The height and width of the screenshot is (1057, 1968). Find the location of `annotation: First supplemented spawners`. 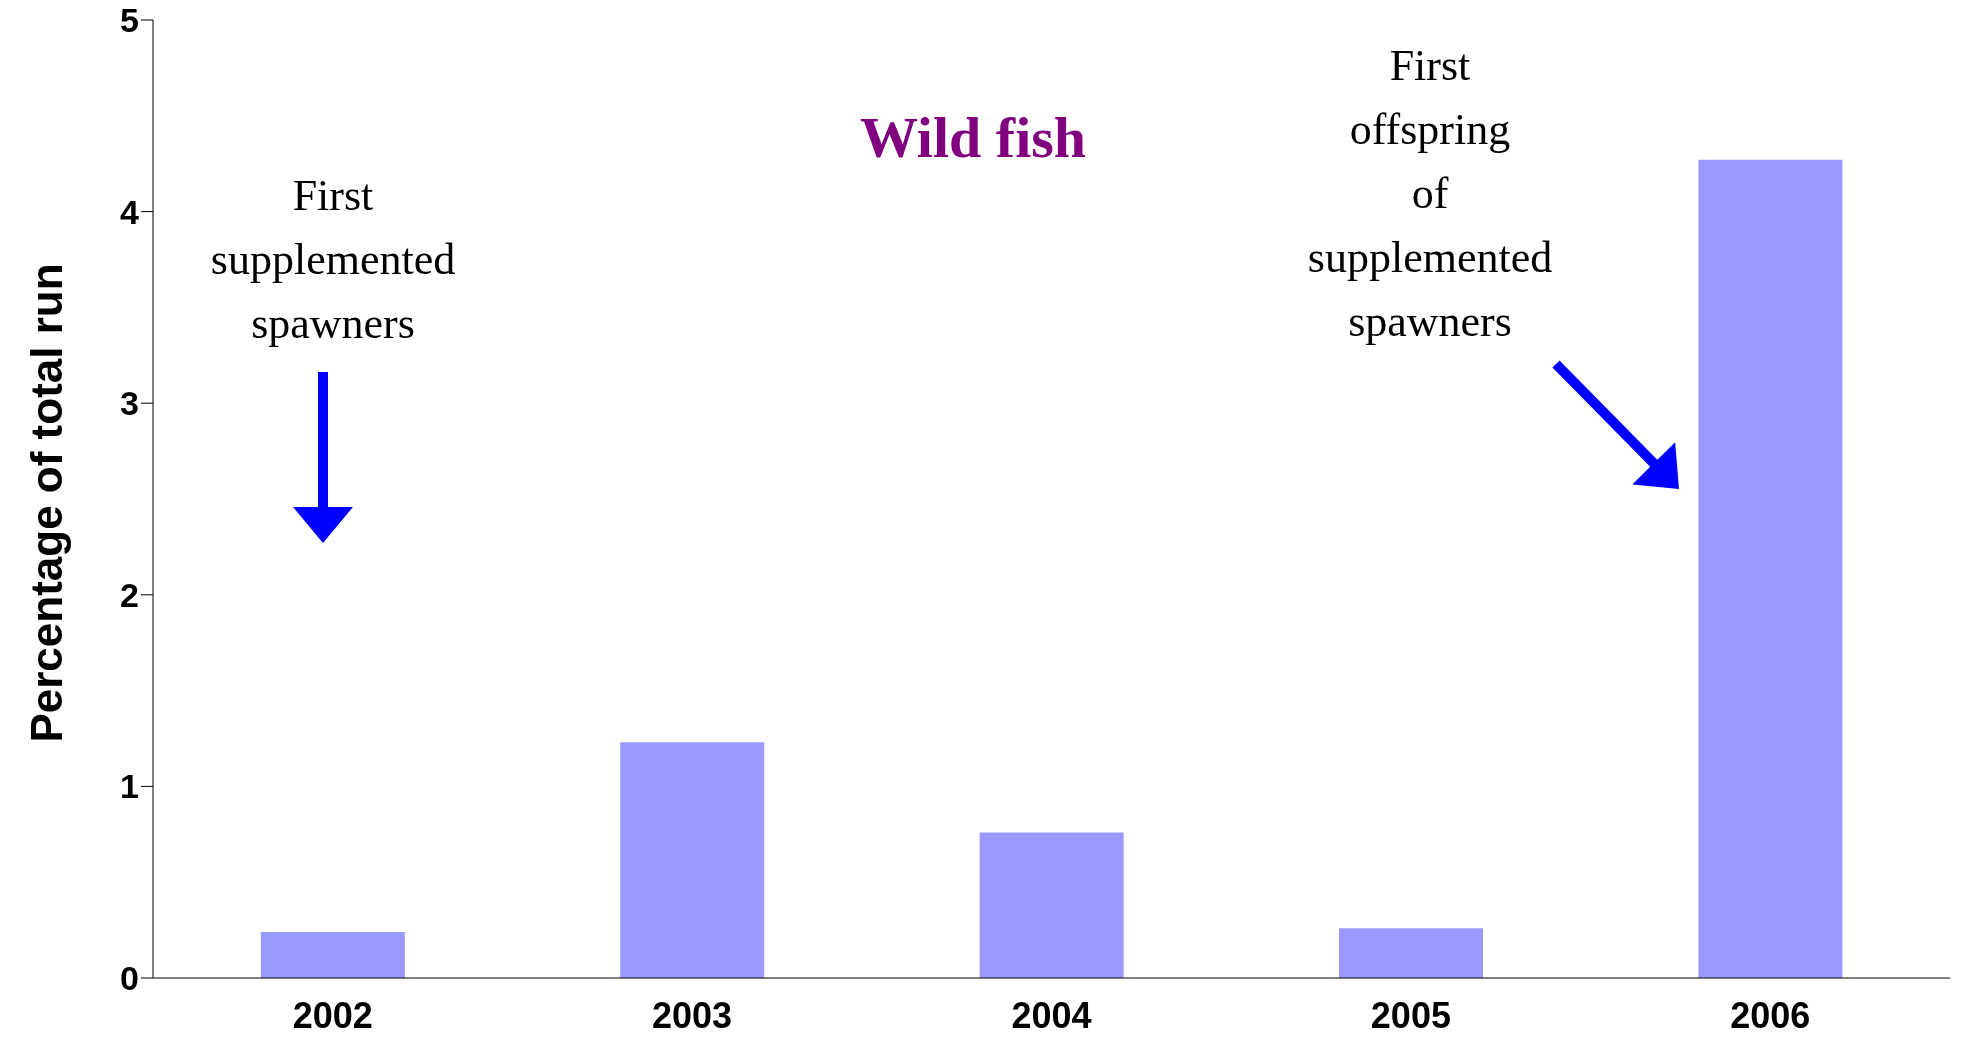

annotation: First supplemented spawners is located at coordinates (333, 259).